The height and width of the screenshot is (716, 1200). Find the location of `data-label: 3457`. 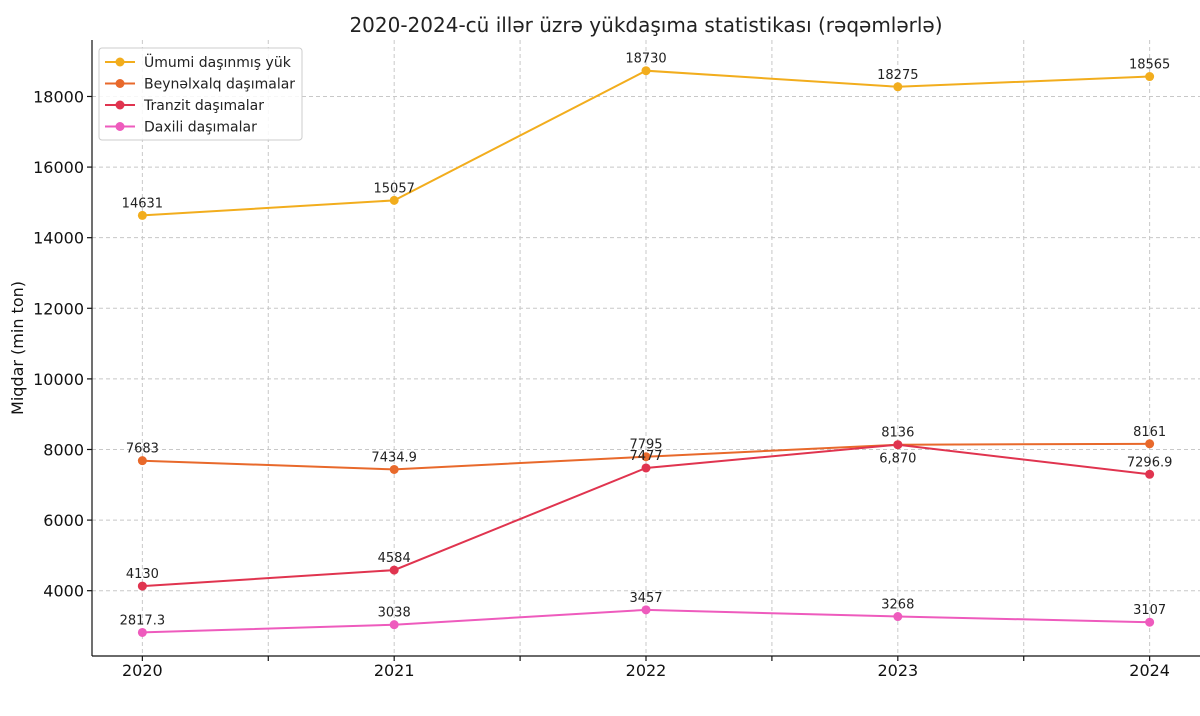

data-label: 3457 is located at coordinates (645, 598).